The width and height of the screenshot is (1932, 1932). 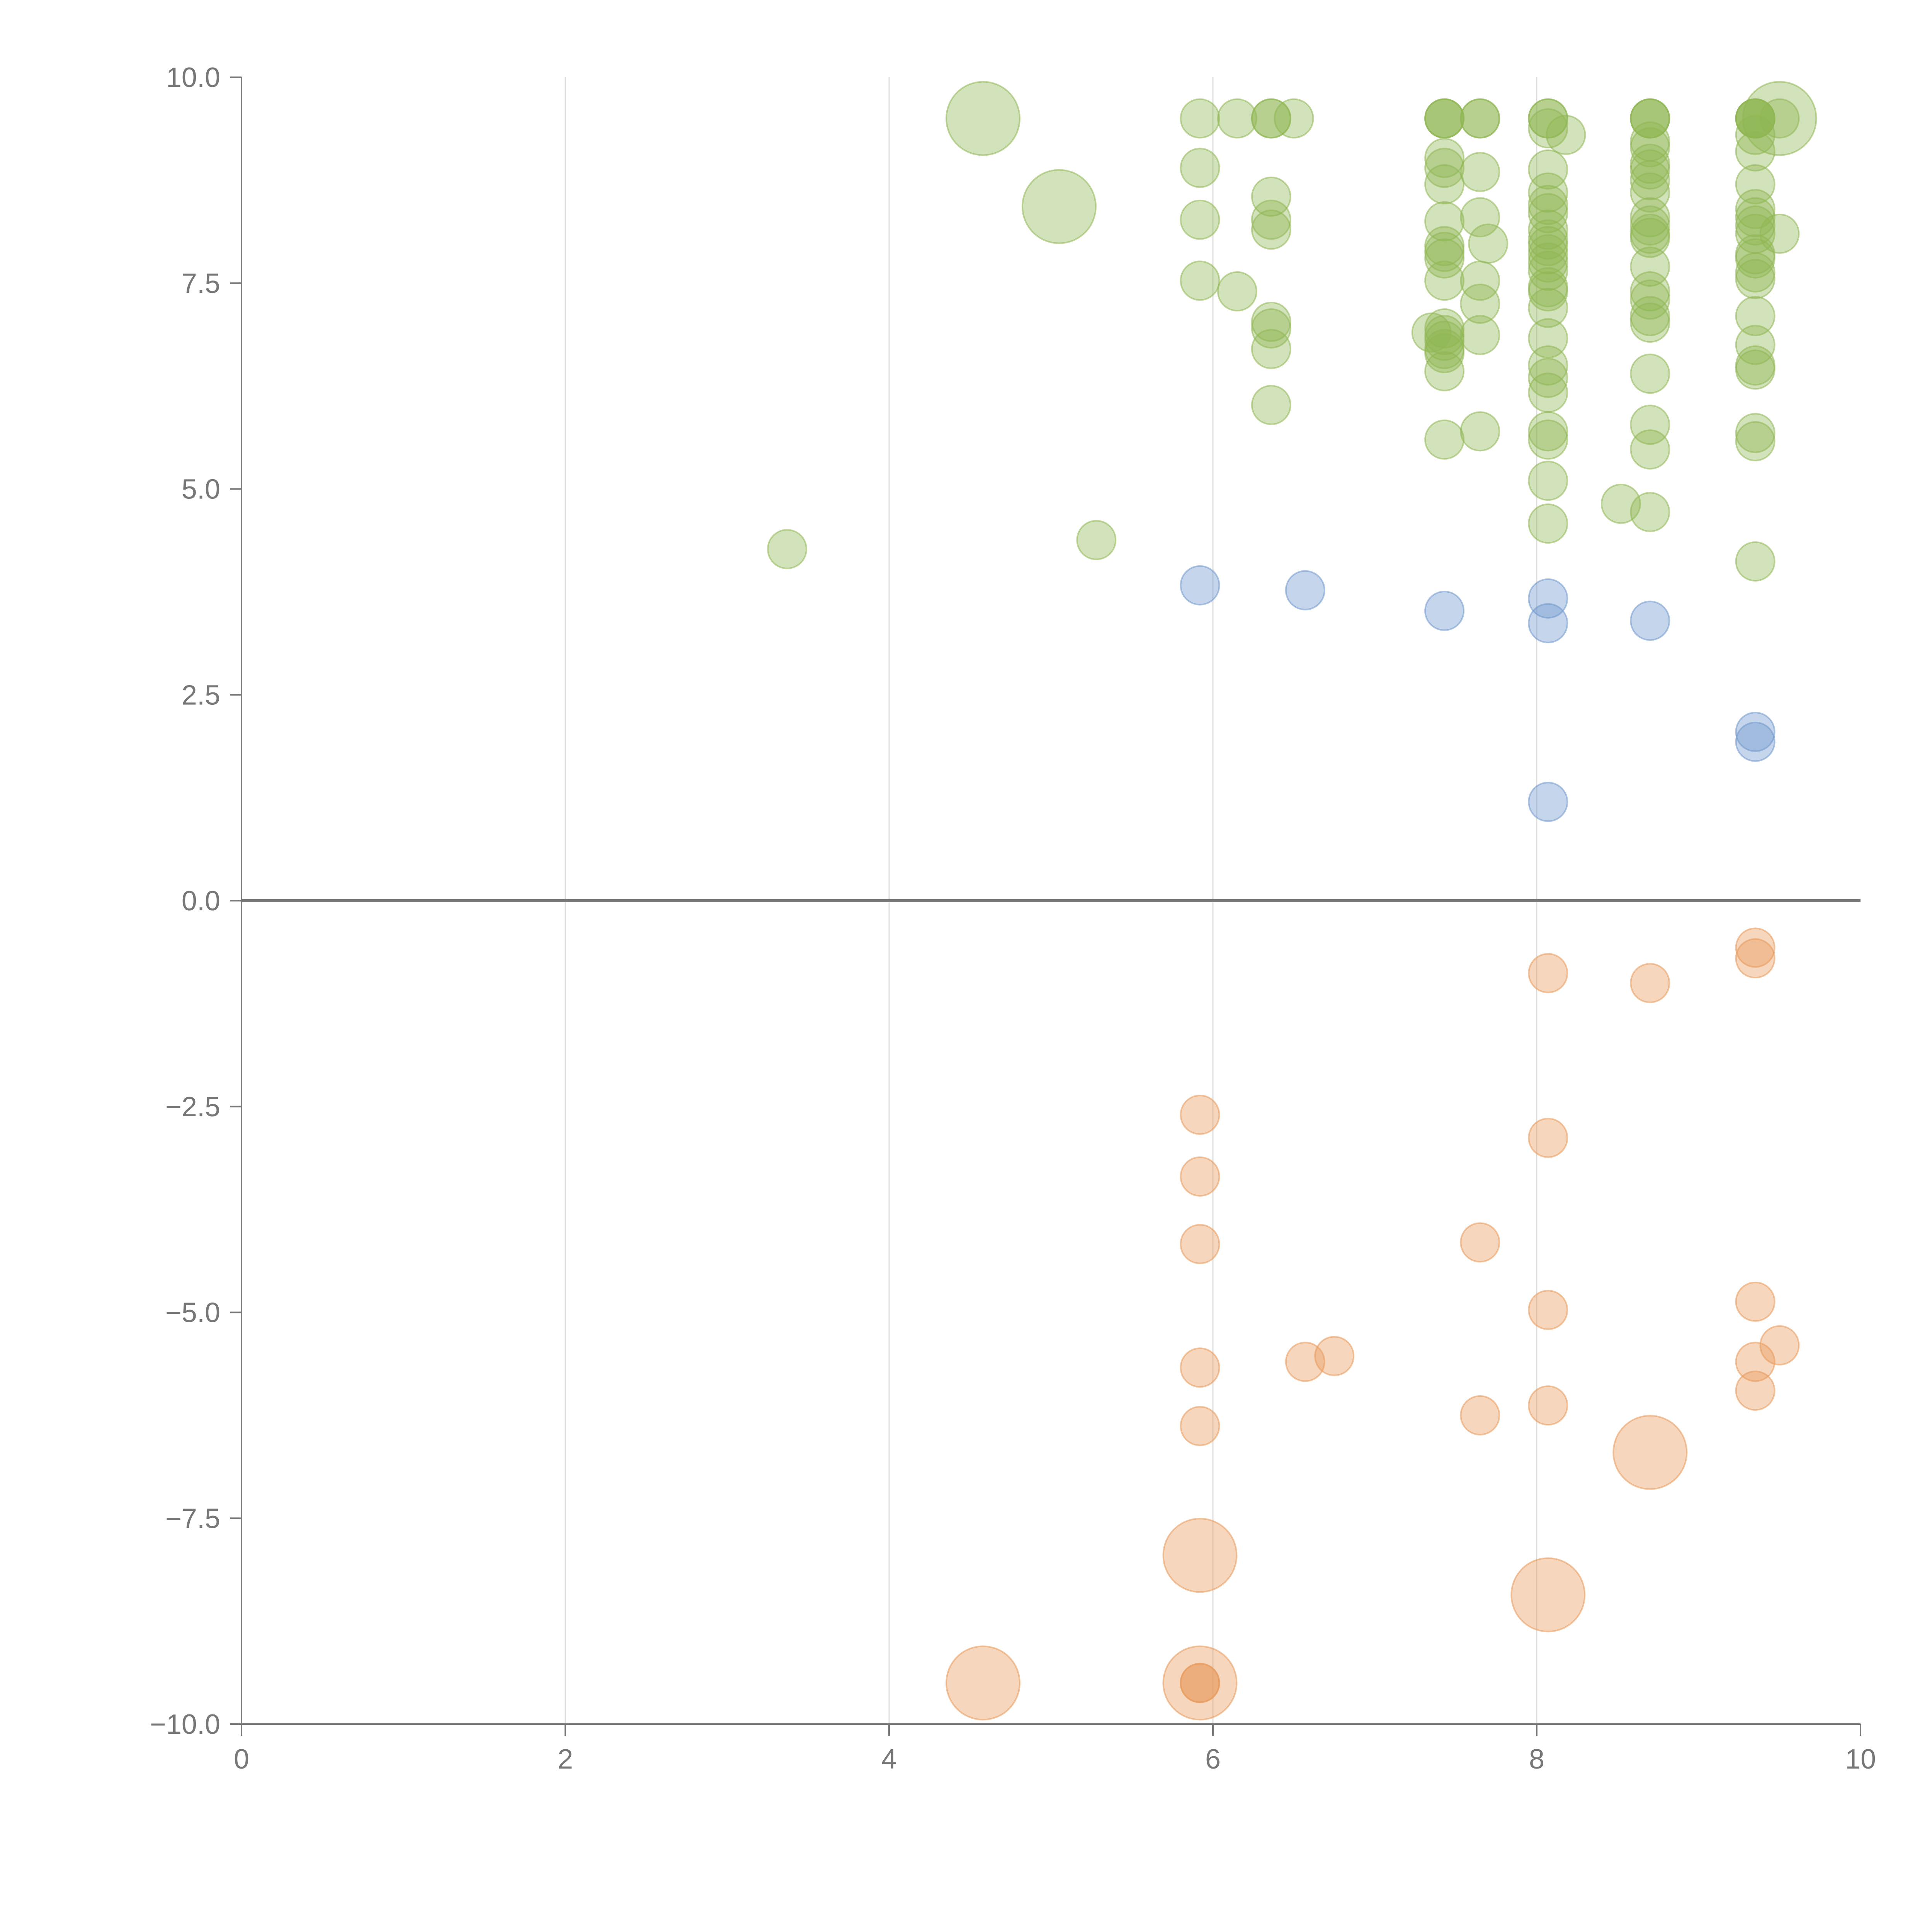 I want to click on y-tick-label: 7.5, so click(x=201, y=284).